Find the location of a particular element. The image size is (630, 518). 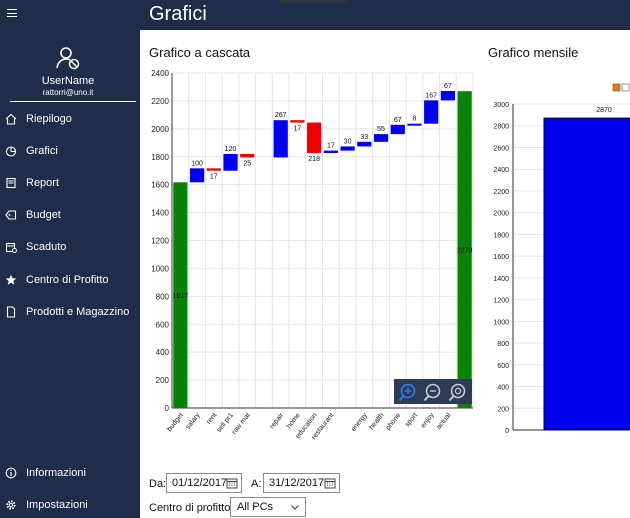

sidebar-item-label: Centro di Profitto is located at coordinates (67, 280).